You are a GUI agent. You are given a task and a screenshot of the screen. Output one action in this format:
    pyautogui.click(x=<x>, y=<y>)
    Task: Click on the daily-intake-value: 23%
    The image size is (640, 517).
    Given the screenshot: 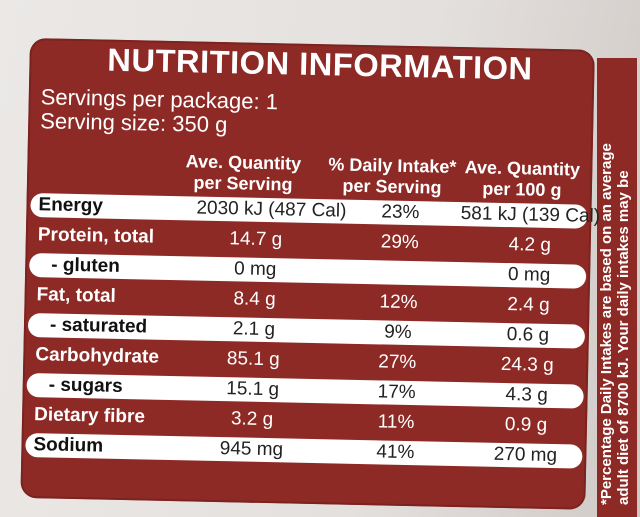 What is the action you would take?
    pyautogui.click(x=400, y=212)
    